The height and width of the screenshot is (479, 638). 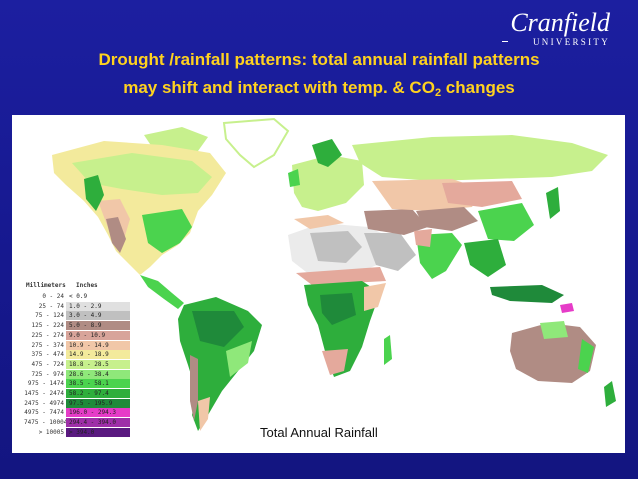 What do you see at coordinates (89, 384) in the screenshot?
I see `legend-inch-range: 38.5 - 58.1` at bounding box center [89, 384].